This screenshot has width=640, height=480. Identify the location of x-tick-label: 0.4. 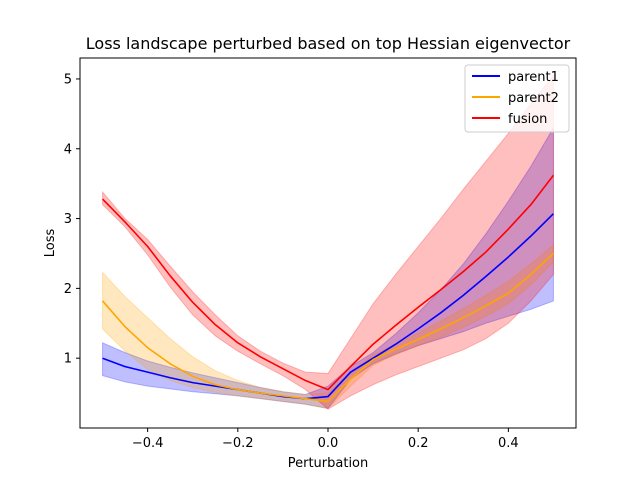
(508, 443).